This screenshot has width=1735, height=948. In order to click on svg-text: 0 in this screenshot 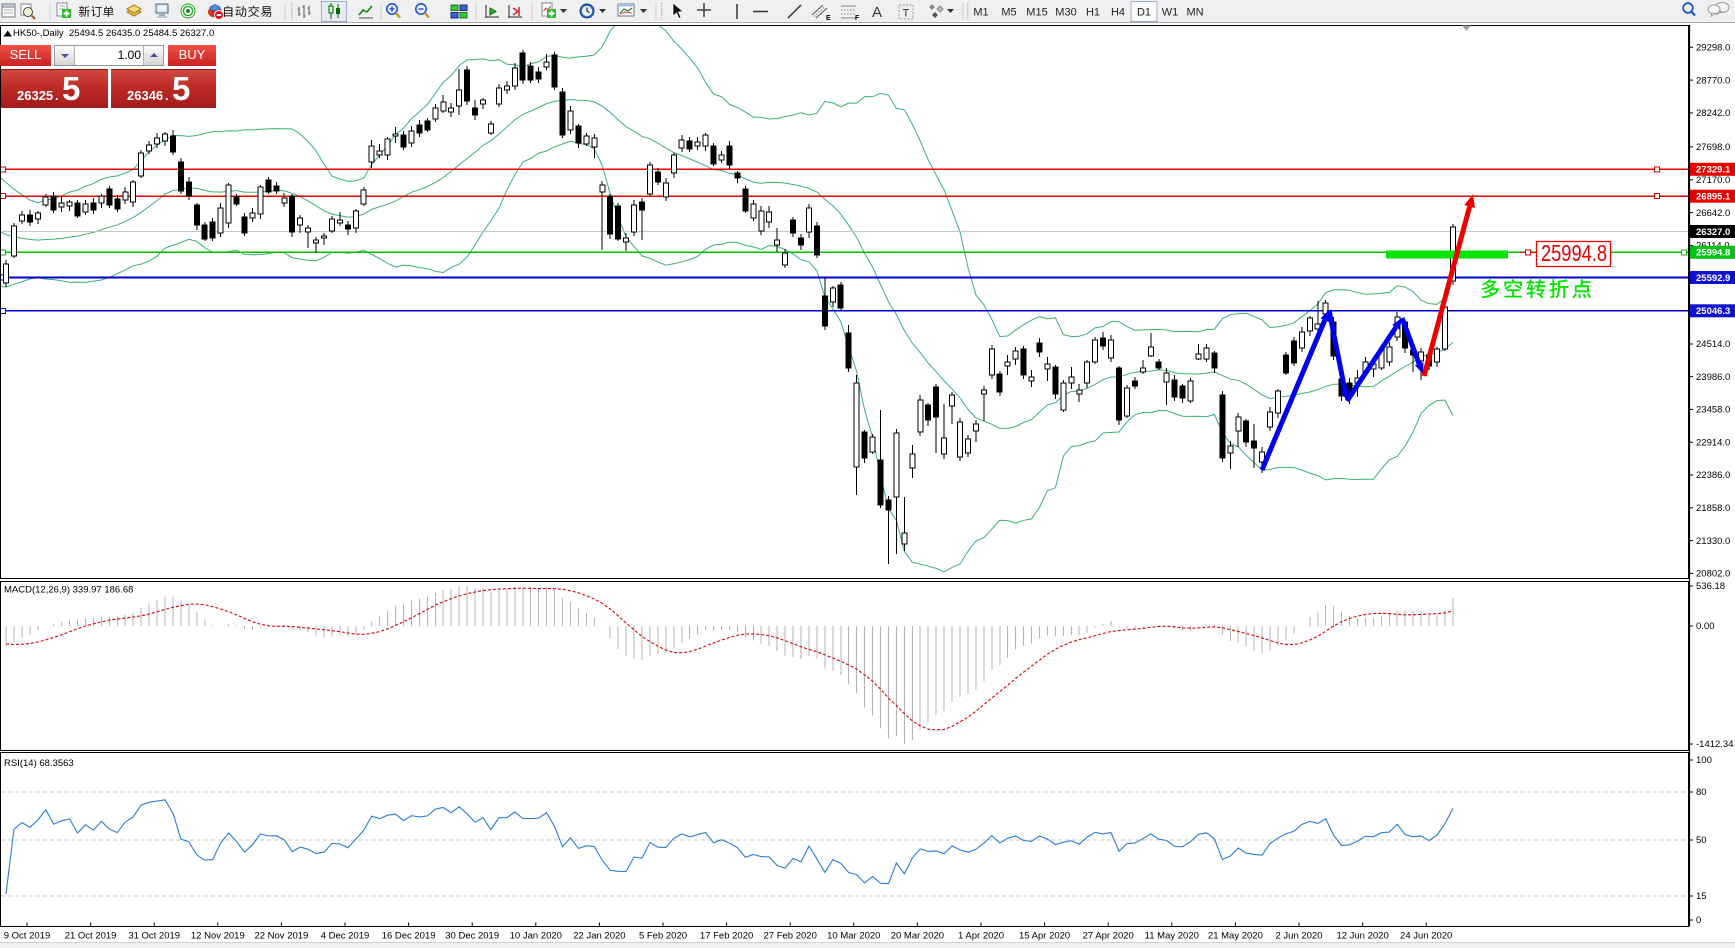, I will do `click(1698, 920)`.